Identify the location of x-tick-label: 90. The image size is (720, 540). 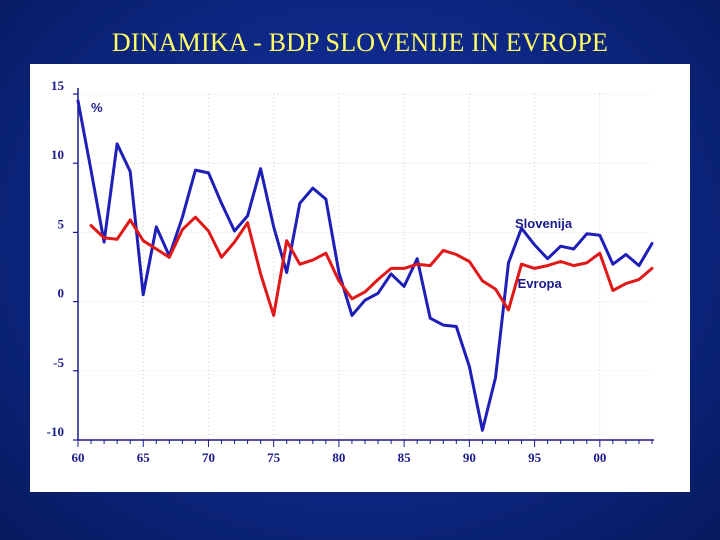
(469, 457).